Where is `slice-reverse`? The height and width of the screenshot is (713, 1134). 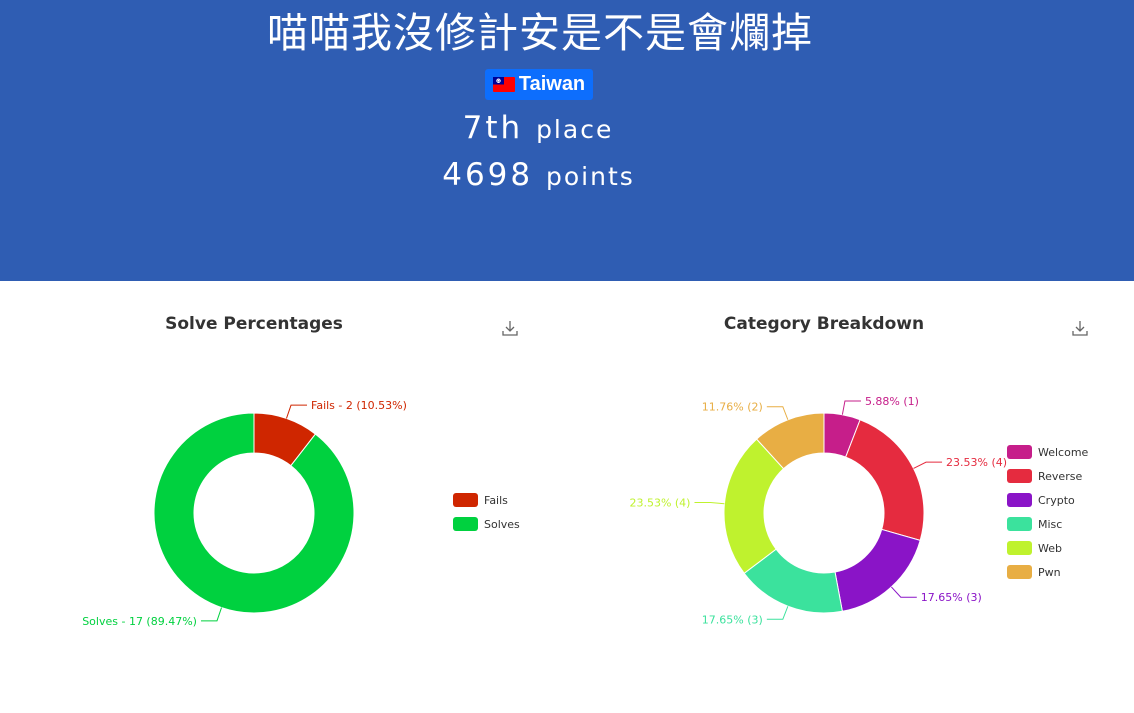
slice-reverse is located at coordinates (885, 480).